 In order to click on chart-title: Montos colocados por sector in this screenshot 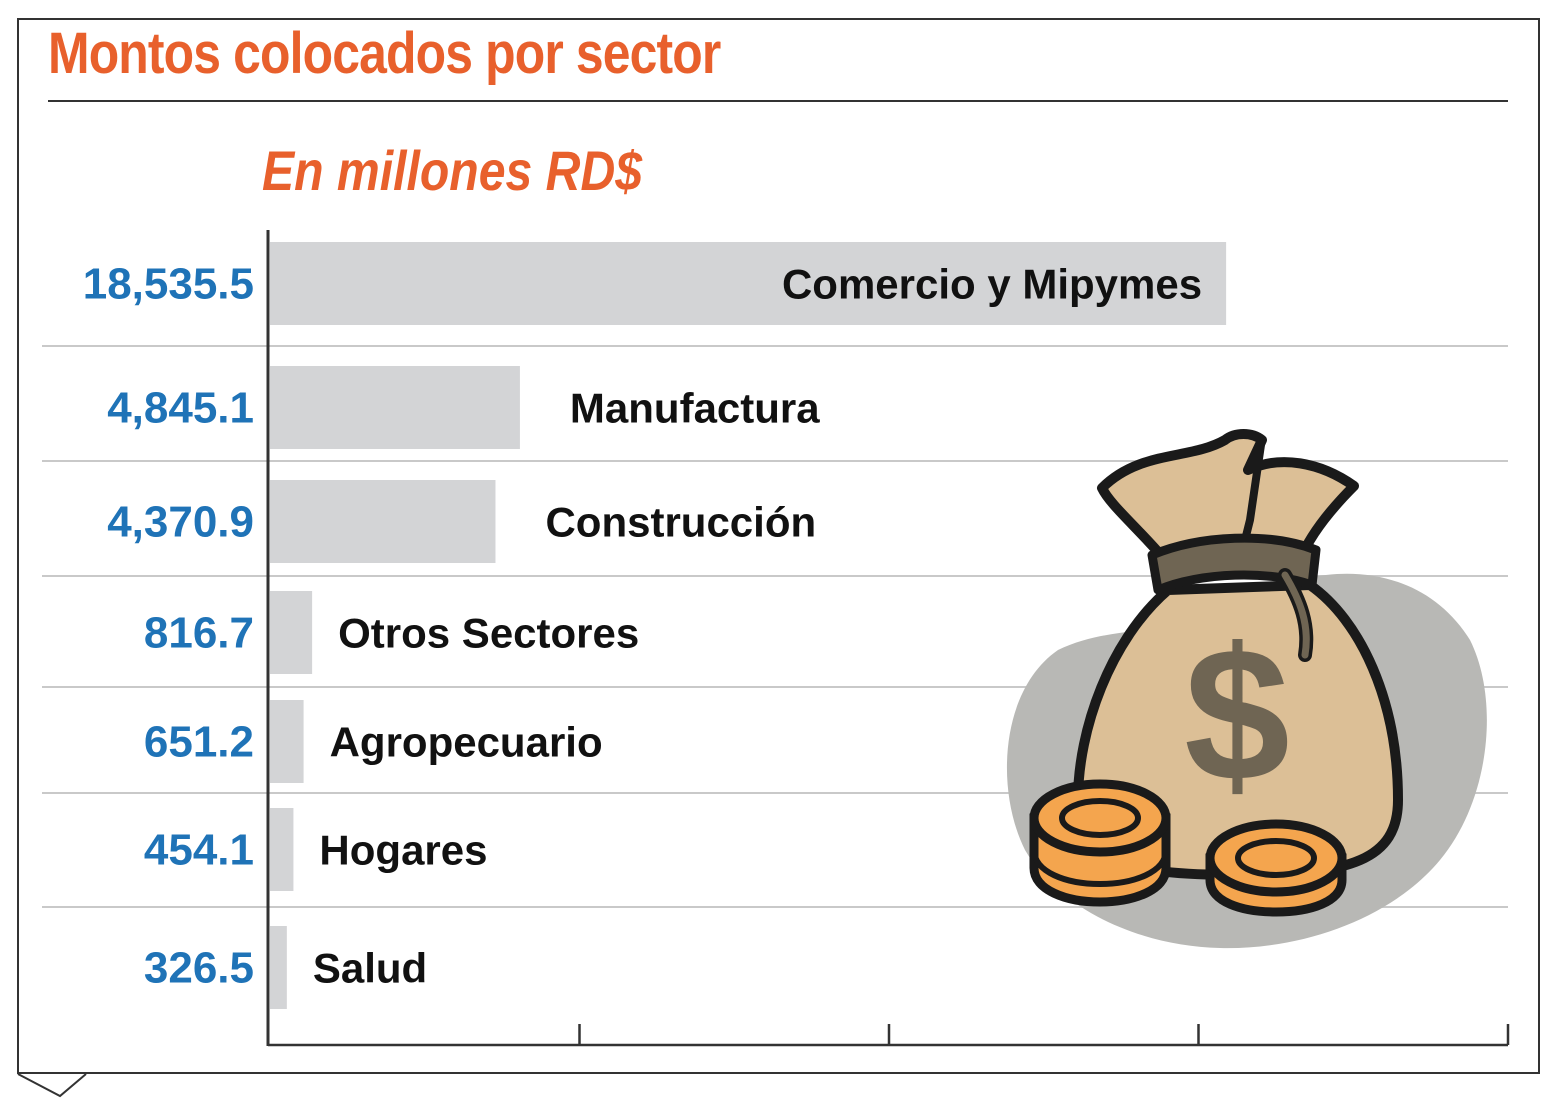, I will do `click(384, 53)`.